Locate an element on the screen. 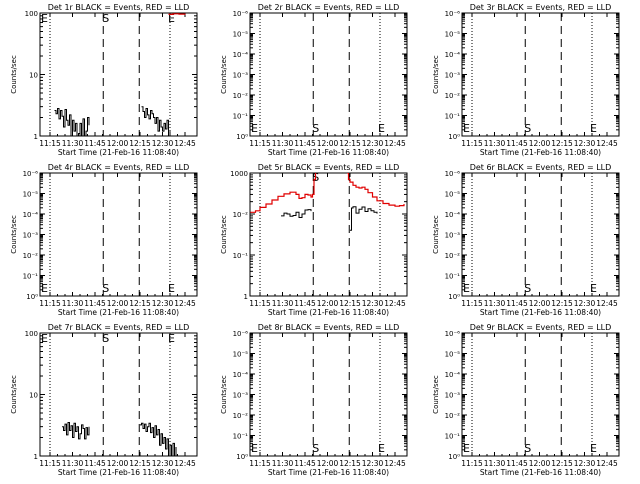 The image size is (640, 484). plot-title: Det 5r BLACK = Events, RED = LLD is located at coordinates (329, 167).